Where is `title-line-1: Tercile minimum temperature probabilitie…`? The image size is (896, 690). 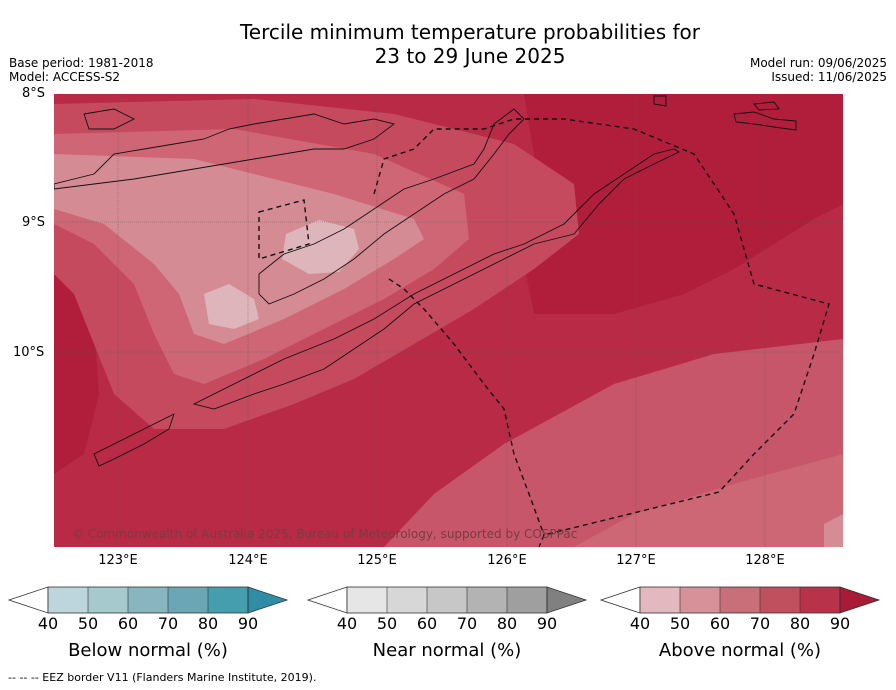
title-line-1: Tercile minimum temperature probabilitie… is located at coordinates (470, 32).